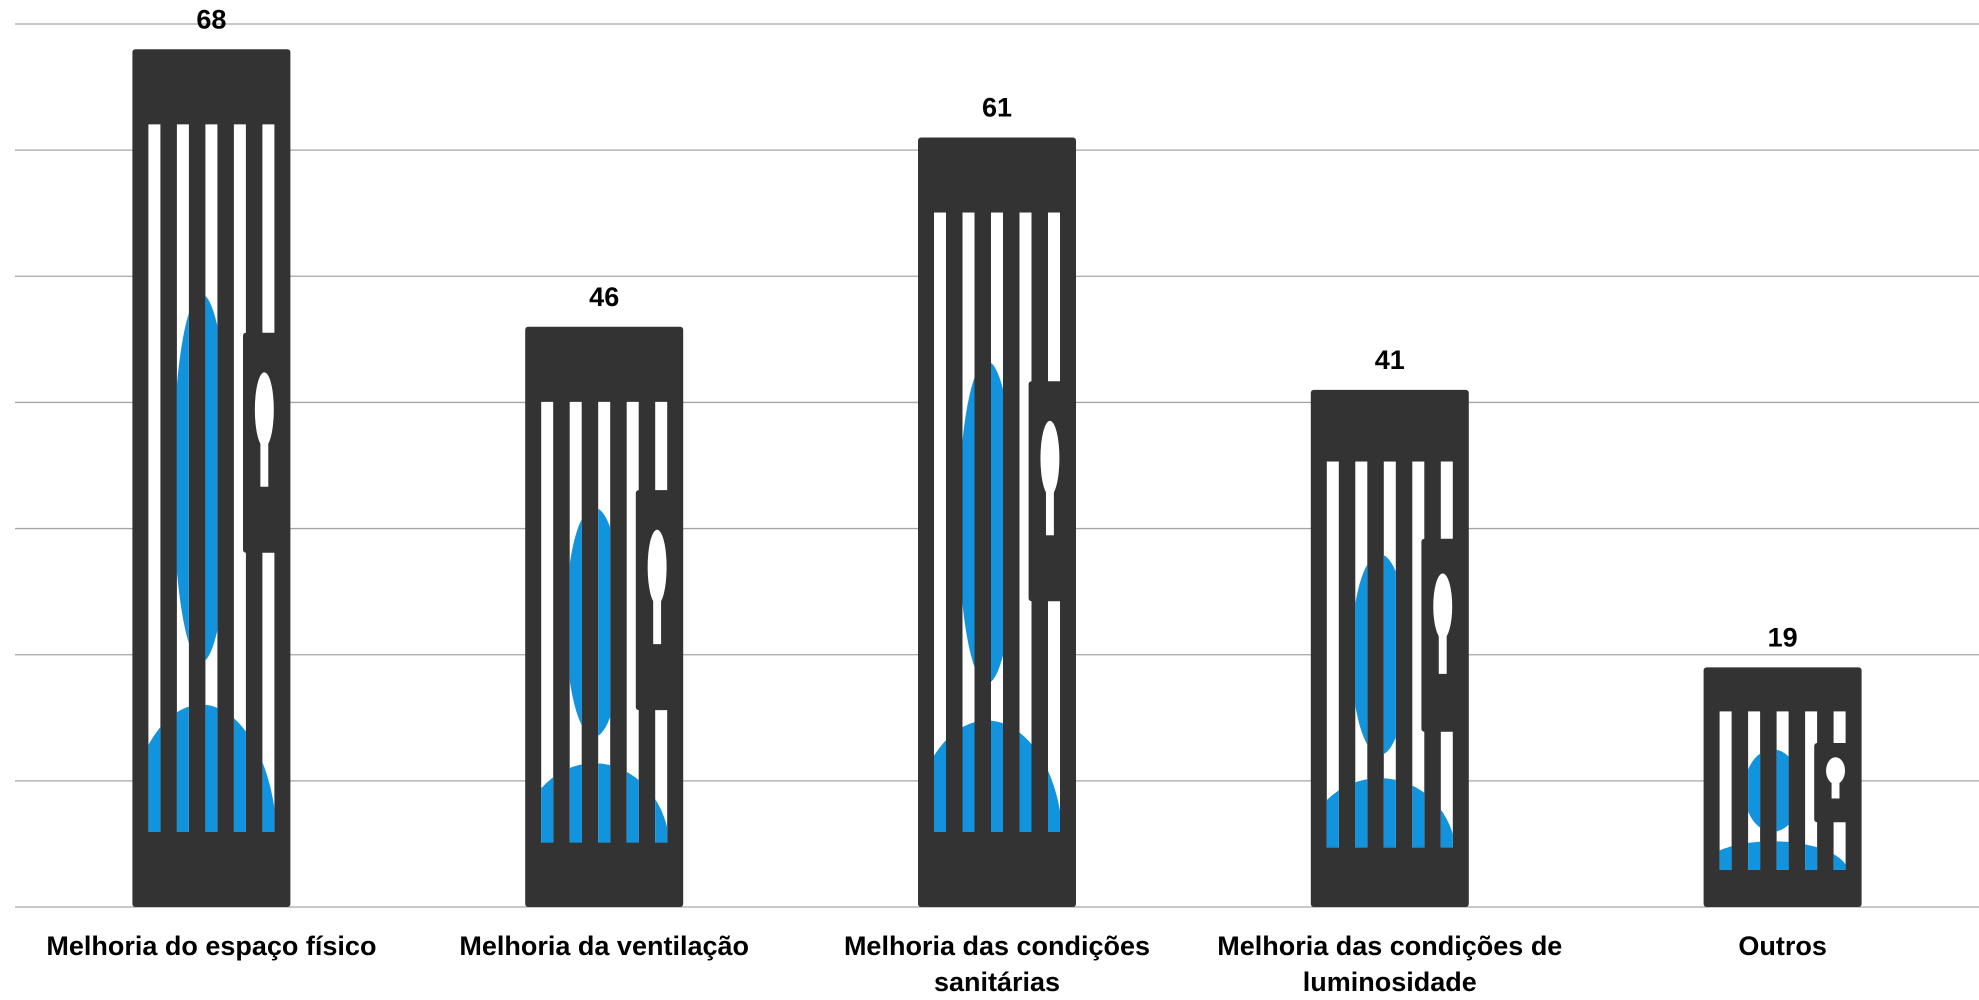 The width and height of the screenshot is (1979, 1000). Describe the element at coordinates (1390, 360) in the screenshot. I see `value-label: 41` at that location.